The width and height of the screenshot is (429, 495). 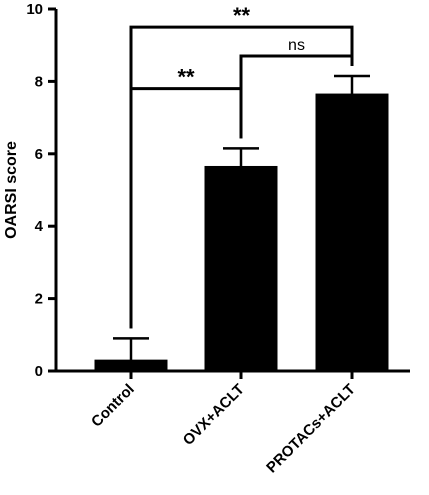 I want to click on y-tick-label: 8, so click(x=39, y=81).